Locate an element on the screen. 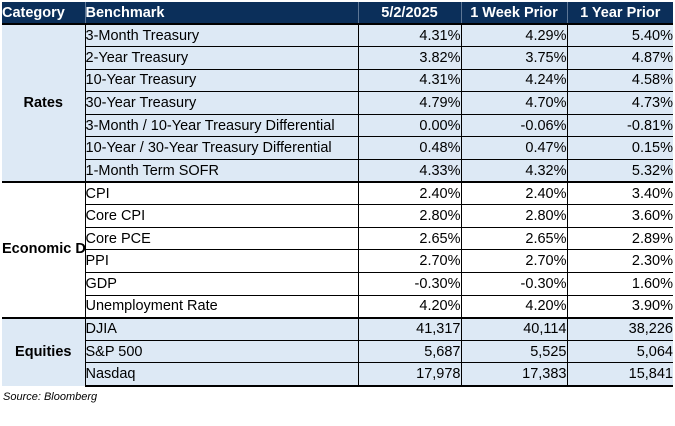 The image size is (675, 426). year-prior-value-cell: 5,064 is located at coordinates (620, 351).